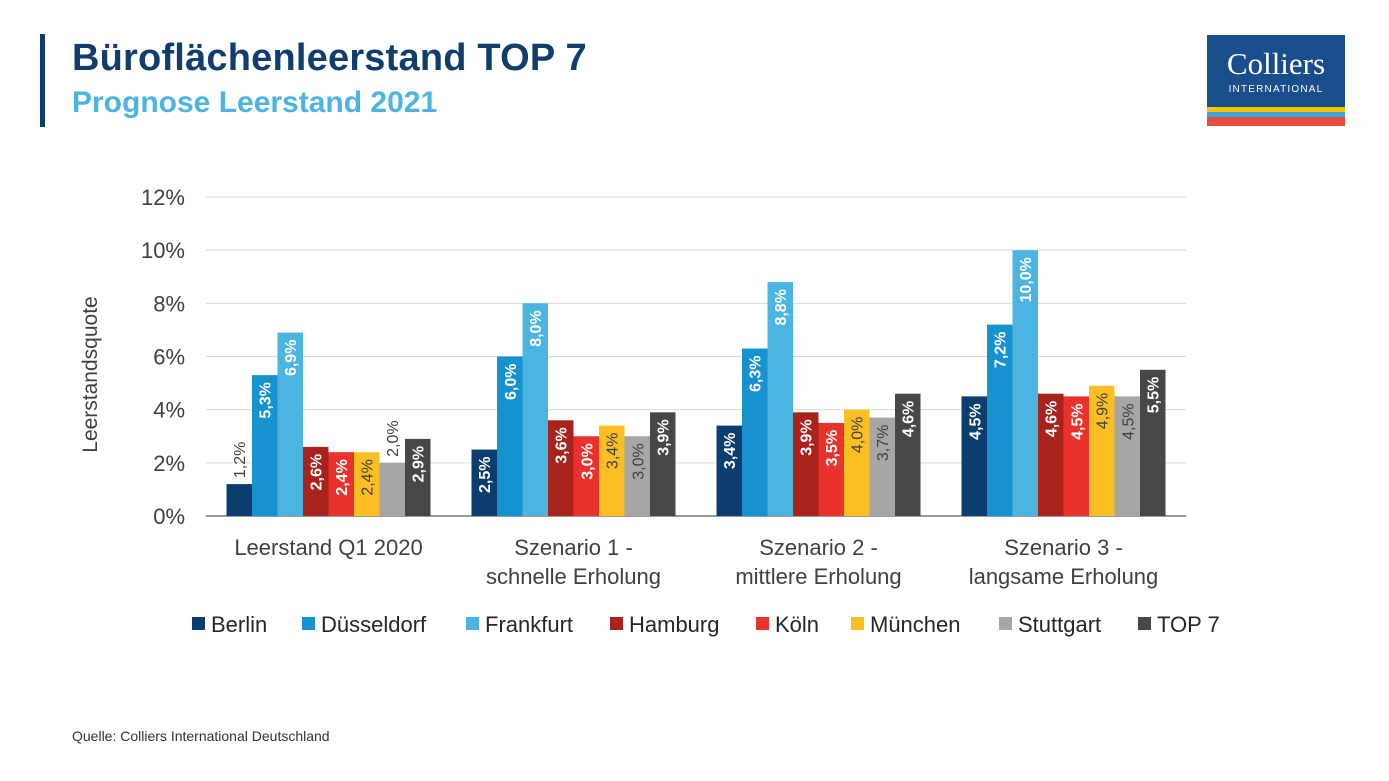  I want to click on data-label: 2,5%, so click(485, 475).